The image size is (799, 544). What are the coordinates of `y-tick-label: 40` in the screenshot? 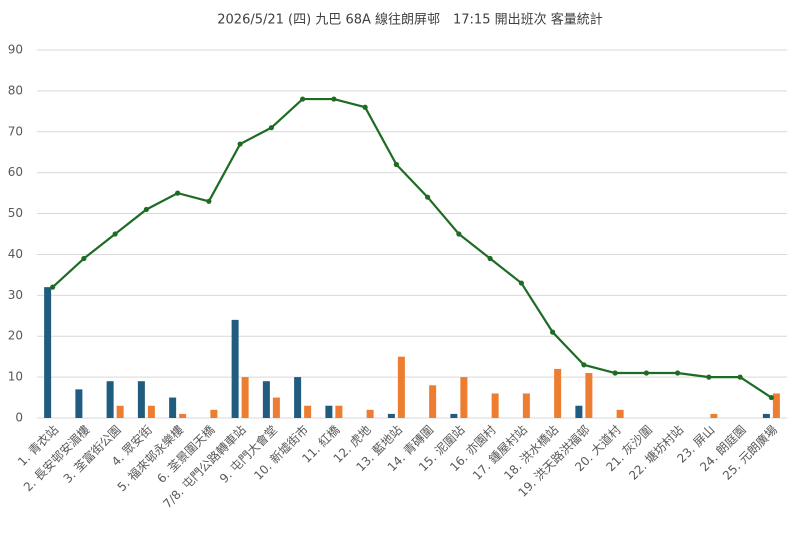 It's located at (15, 254).